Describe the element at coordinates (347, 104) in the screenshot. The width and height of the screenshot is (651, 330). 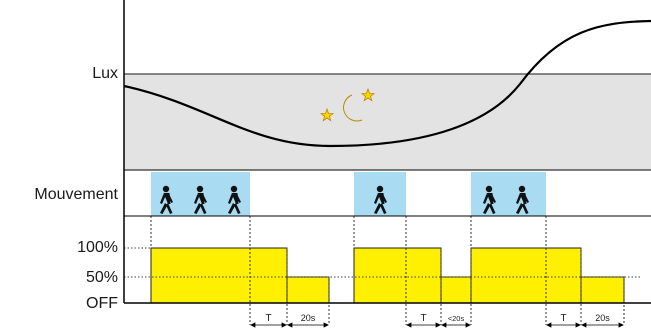
I see `crescent-moon-with-stars-icon` at that location.